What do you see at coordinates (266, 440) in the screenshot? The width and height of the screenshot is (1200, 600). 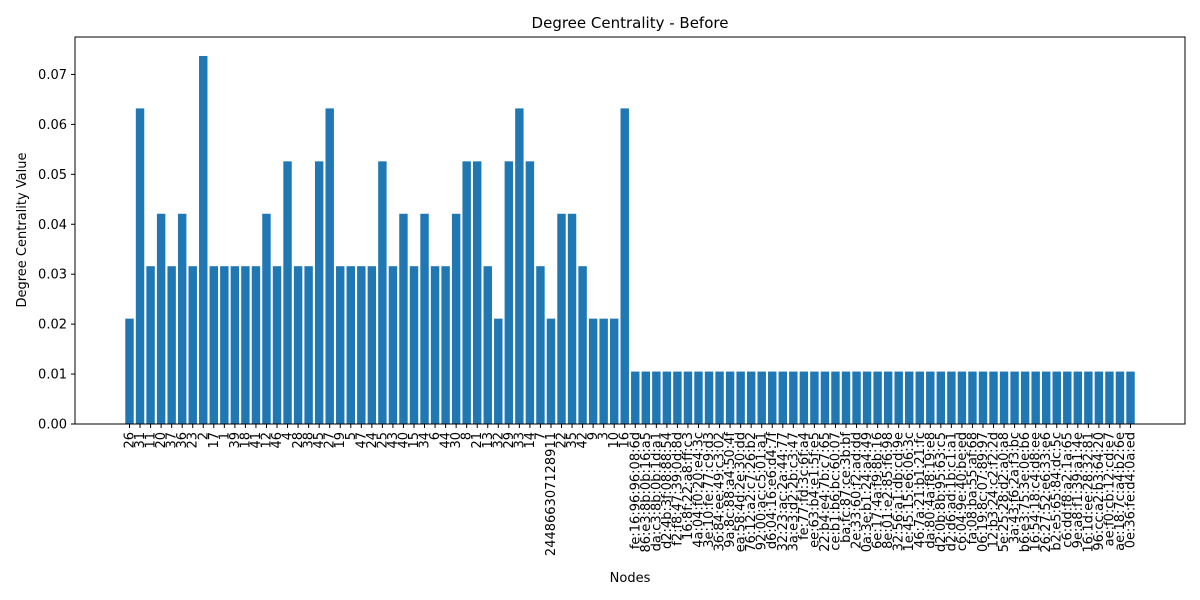 I see `x-tick-label: 12` at bounding box center [266, 440].